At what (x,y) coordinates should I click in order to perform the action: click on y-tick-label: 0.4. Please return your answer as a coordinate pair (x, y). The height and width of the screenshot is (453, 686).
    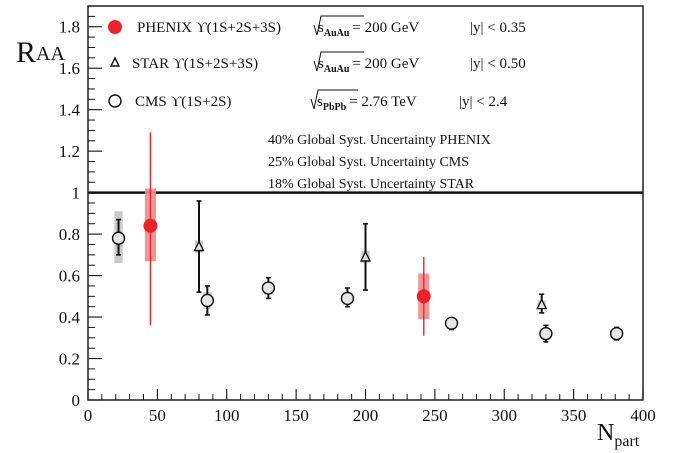
    Looking at the image, I should click on (70, 317).